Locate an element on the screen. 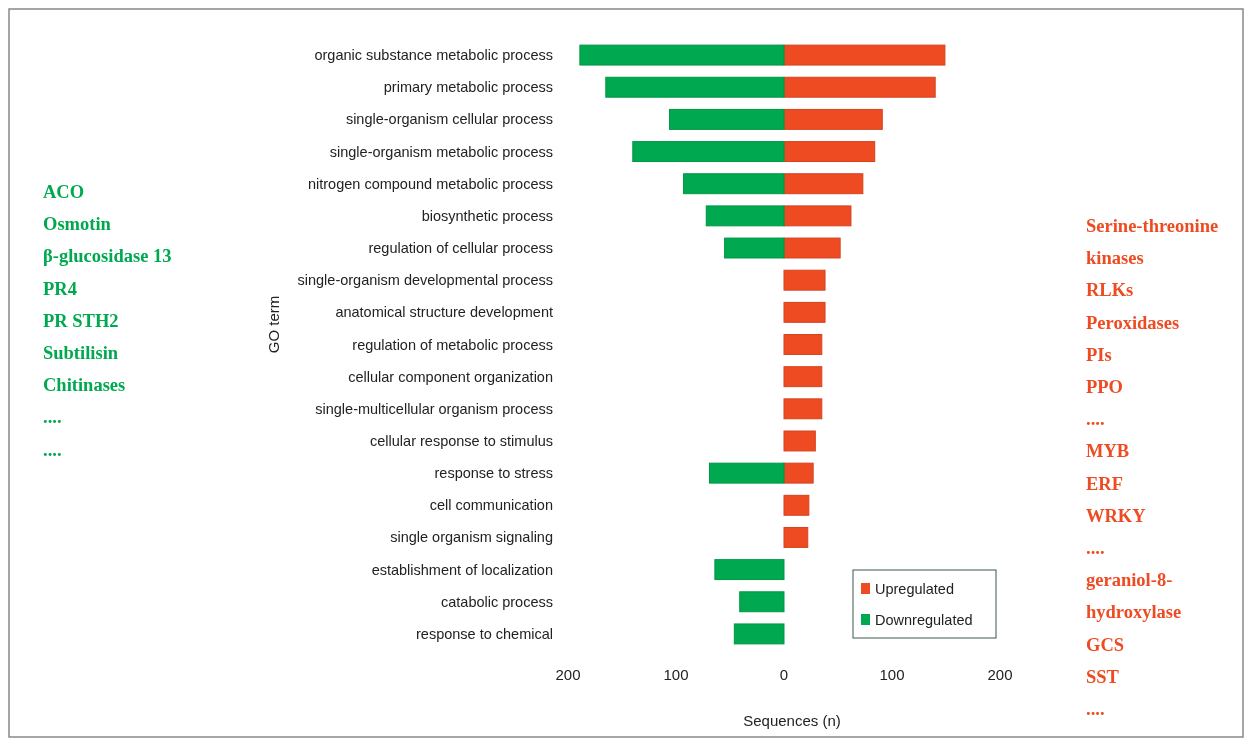 This screenshot has width=1252, height=746. y-tick-label: cell communication is located at coordinates (491, 505).